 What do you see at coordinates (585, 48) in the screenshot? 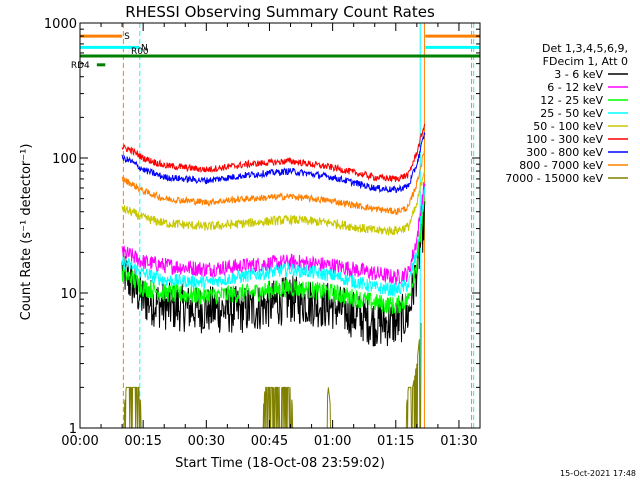
I see `legend-header: Det 1,3,4,5,6,9,` at bounding box center [585, 48].